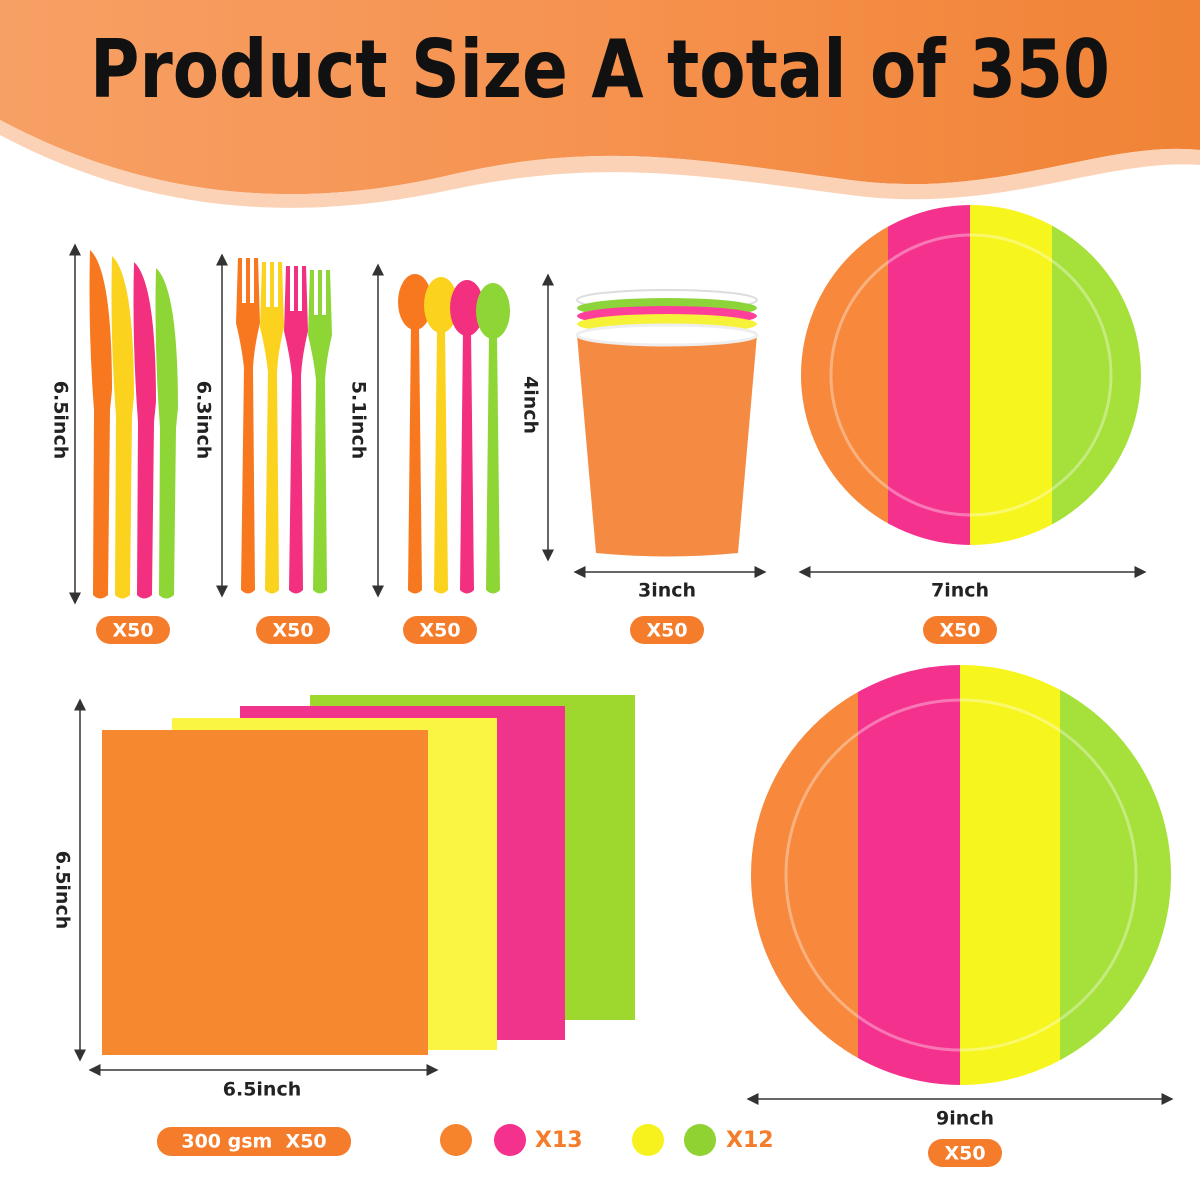 The height and width of the screenshot is (1200, 1200). What do you see at coordinates (63, 890) in the screenshot?
I see `napkin-height: 6.5inch` at bounding box center [63, 890].